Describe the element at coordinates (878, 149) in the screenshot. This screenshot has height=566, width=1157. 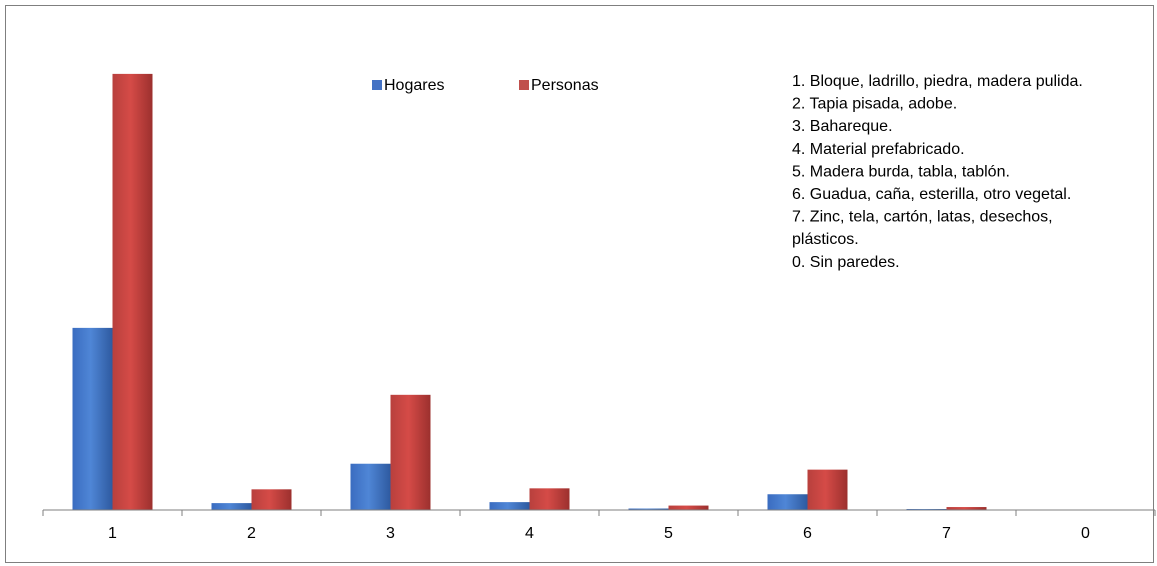
I see `category-note-line: 4. Material prefabricado.` at that location.